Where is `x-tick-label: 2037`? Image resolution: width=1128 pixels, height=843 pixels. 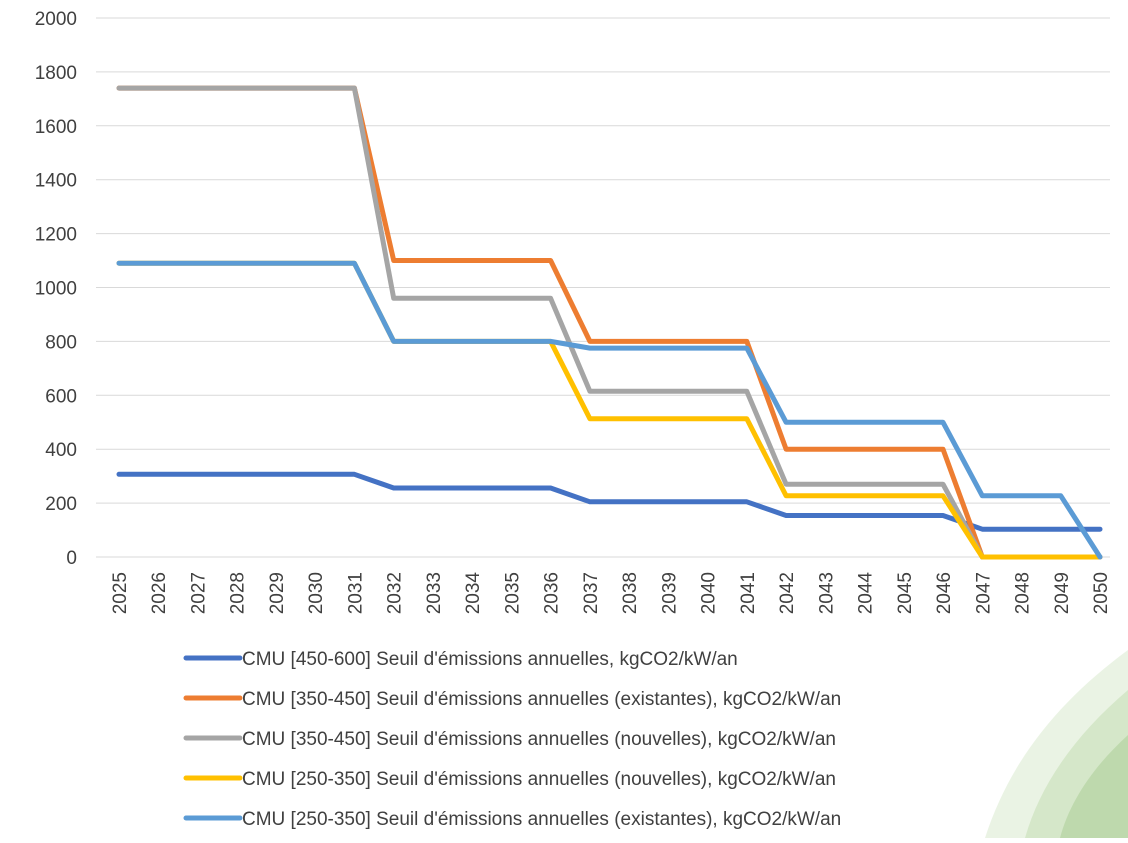 x-tick-label: 2037 is located at coordinates (591, 593).